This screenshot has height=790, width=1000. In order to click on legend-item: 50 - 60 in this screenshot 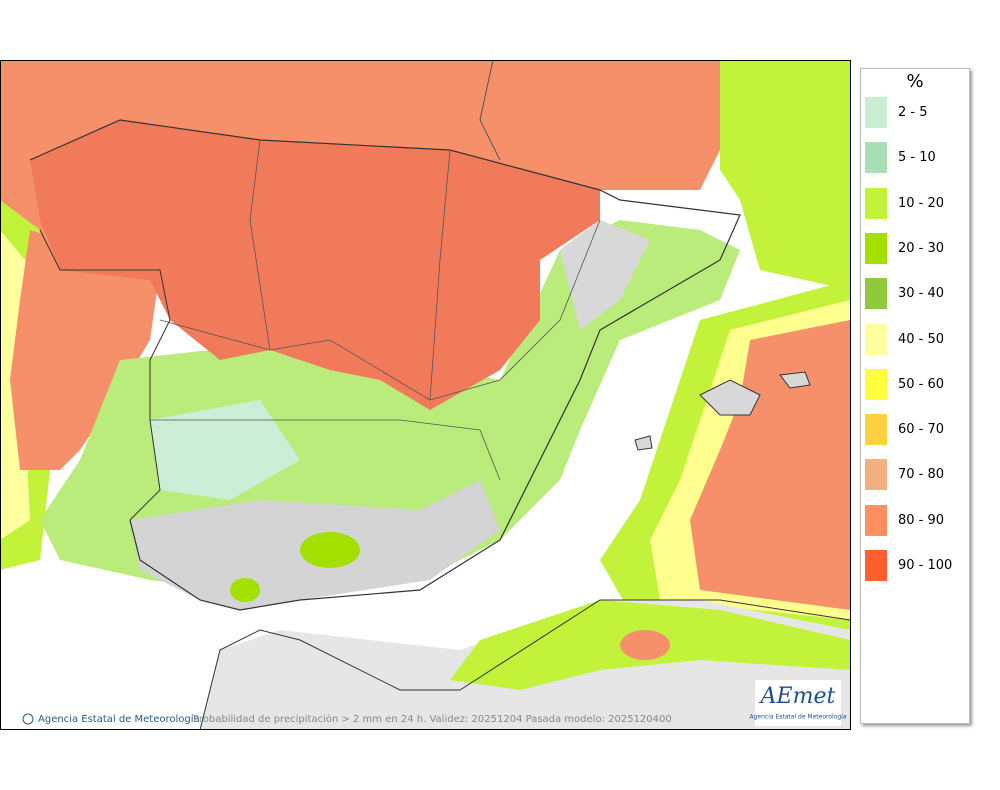, I will do `click(915, 384)`.